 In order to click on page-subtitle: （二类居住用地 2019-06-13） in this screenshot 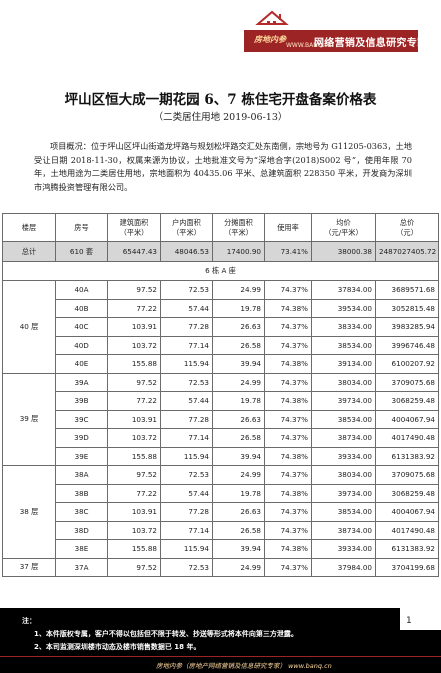, I will do `click(220, 117)`.